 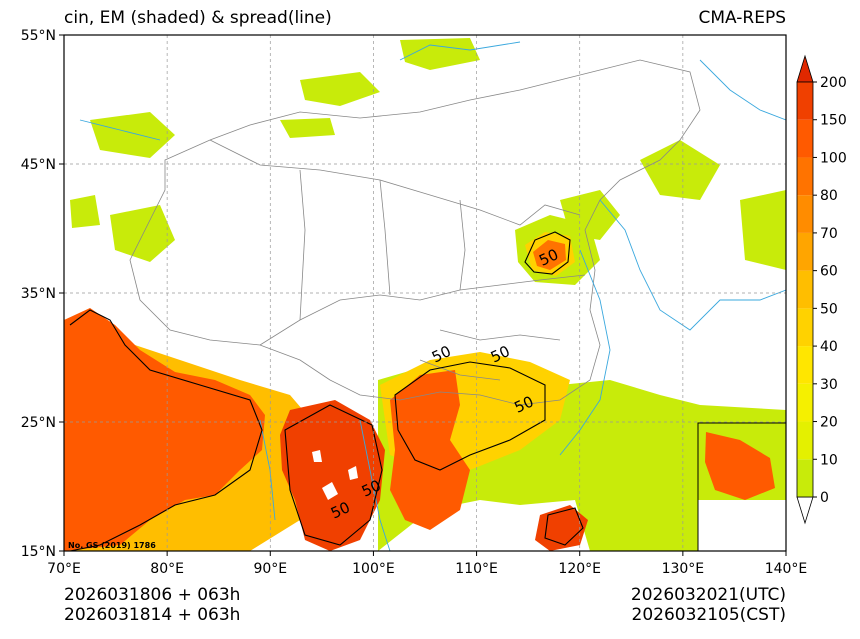 I want to click on colorbar-tick-label: 20, so click(x=829, y=423).